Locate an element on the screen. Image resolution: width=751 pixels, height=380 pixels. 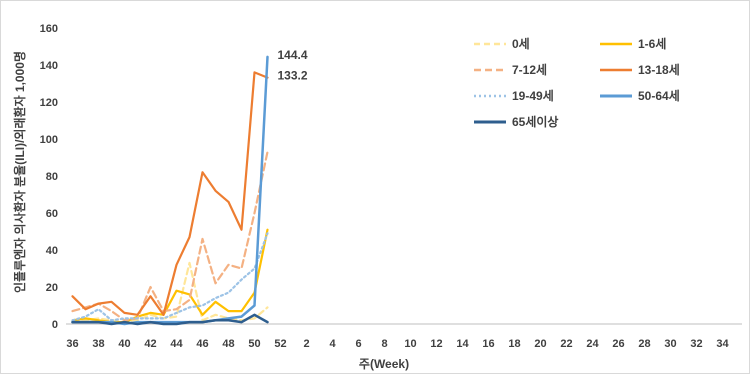
y-tick-label: 120 is located at coordinates (49, 103).